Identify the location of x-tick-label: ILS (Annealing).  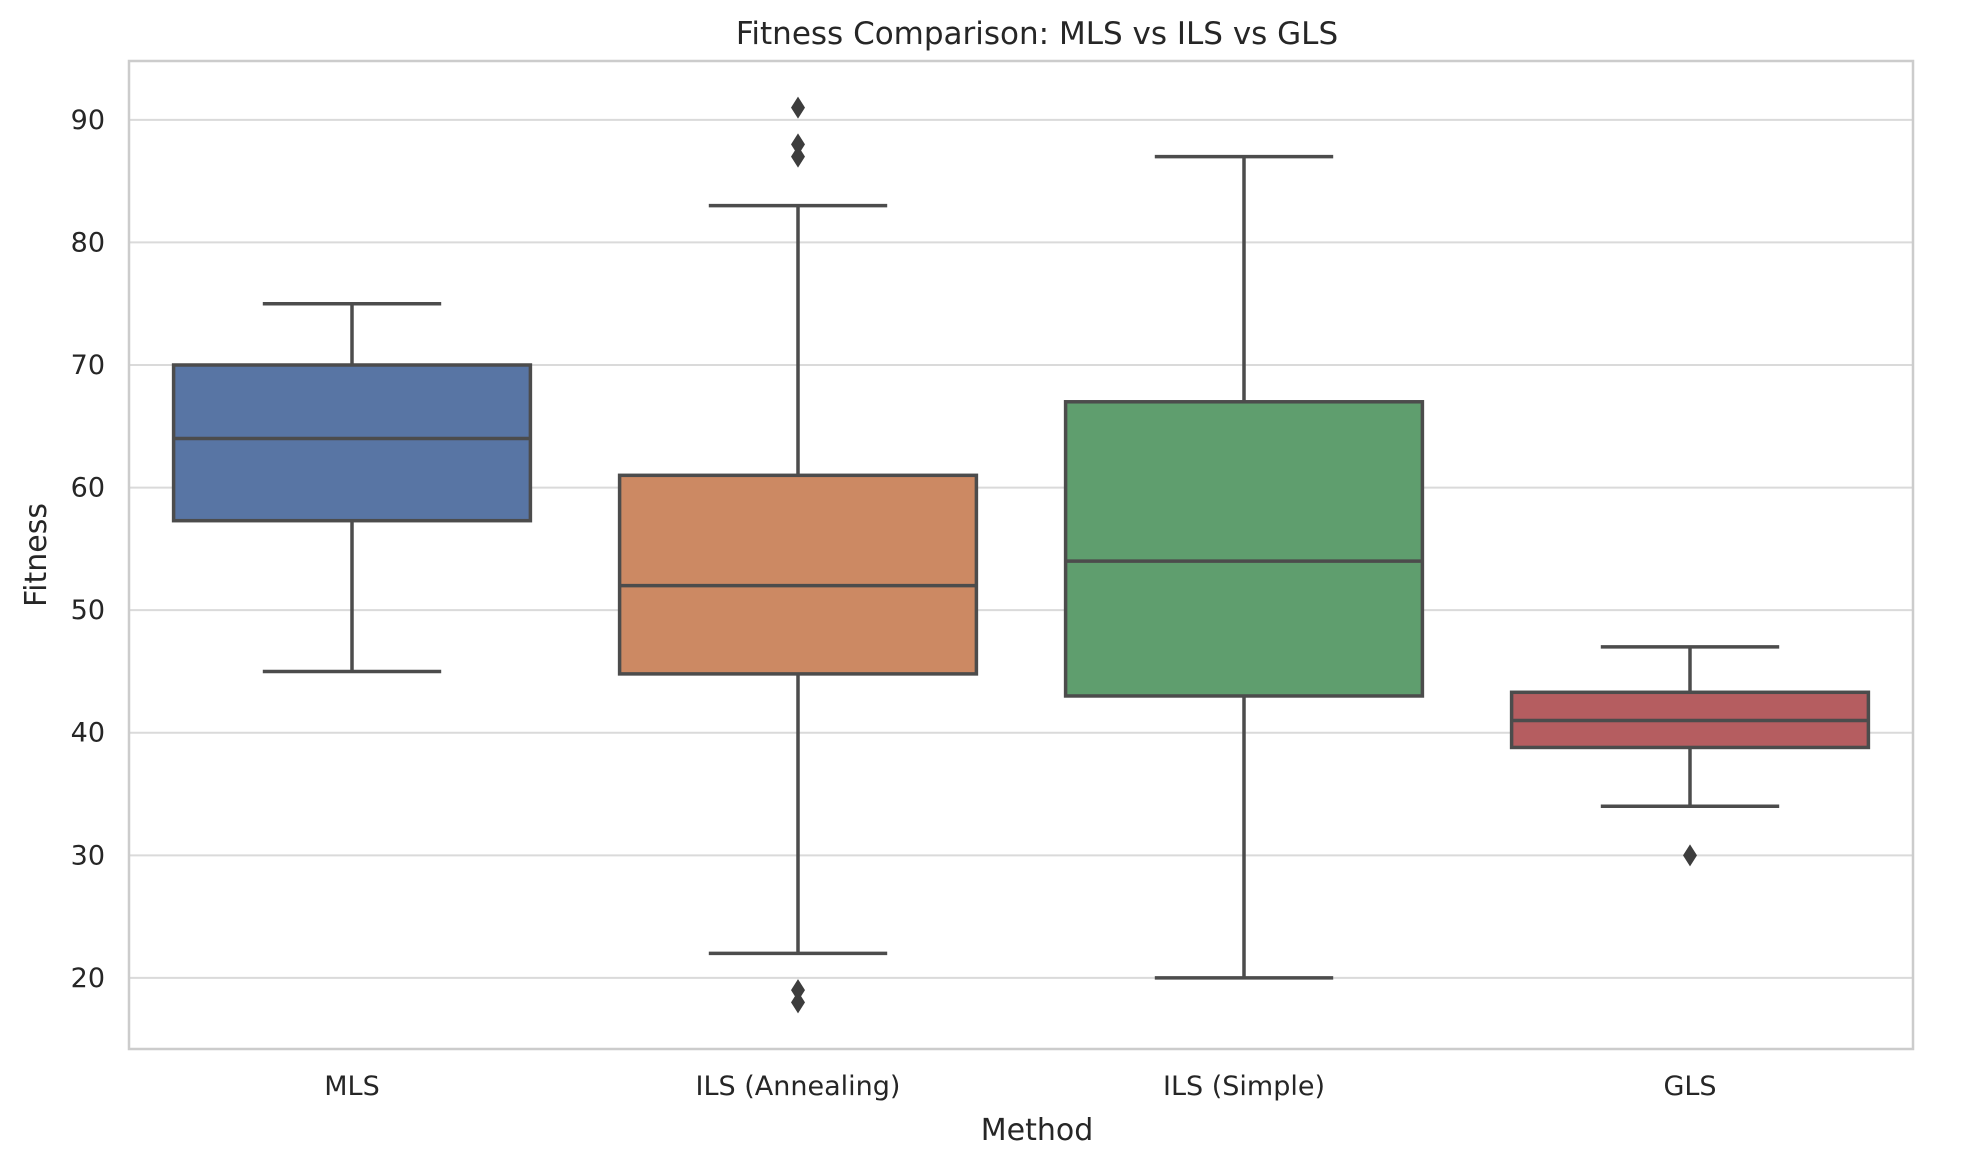
(798, 1086).